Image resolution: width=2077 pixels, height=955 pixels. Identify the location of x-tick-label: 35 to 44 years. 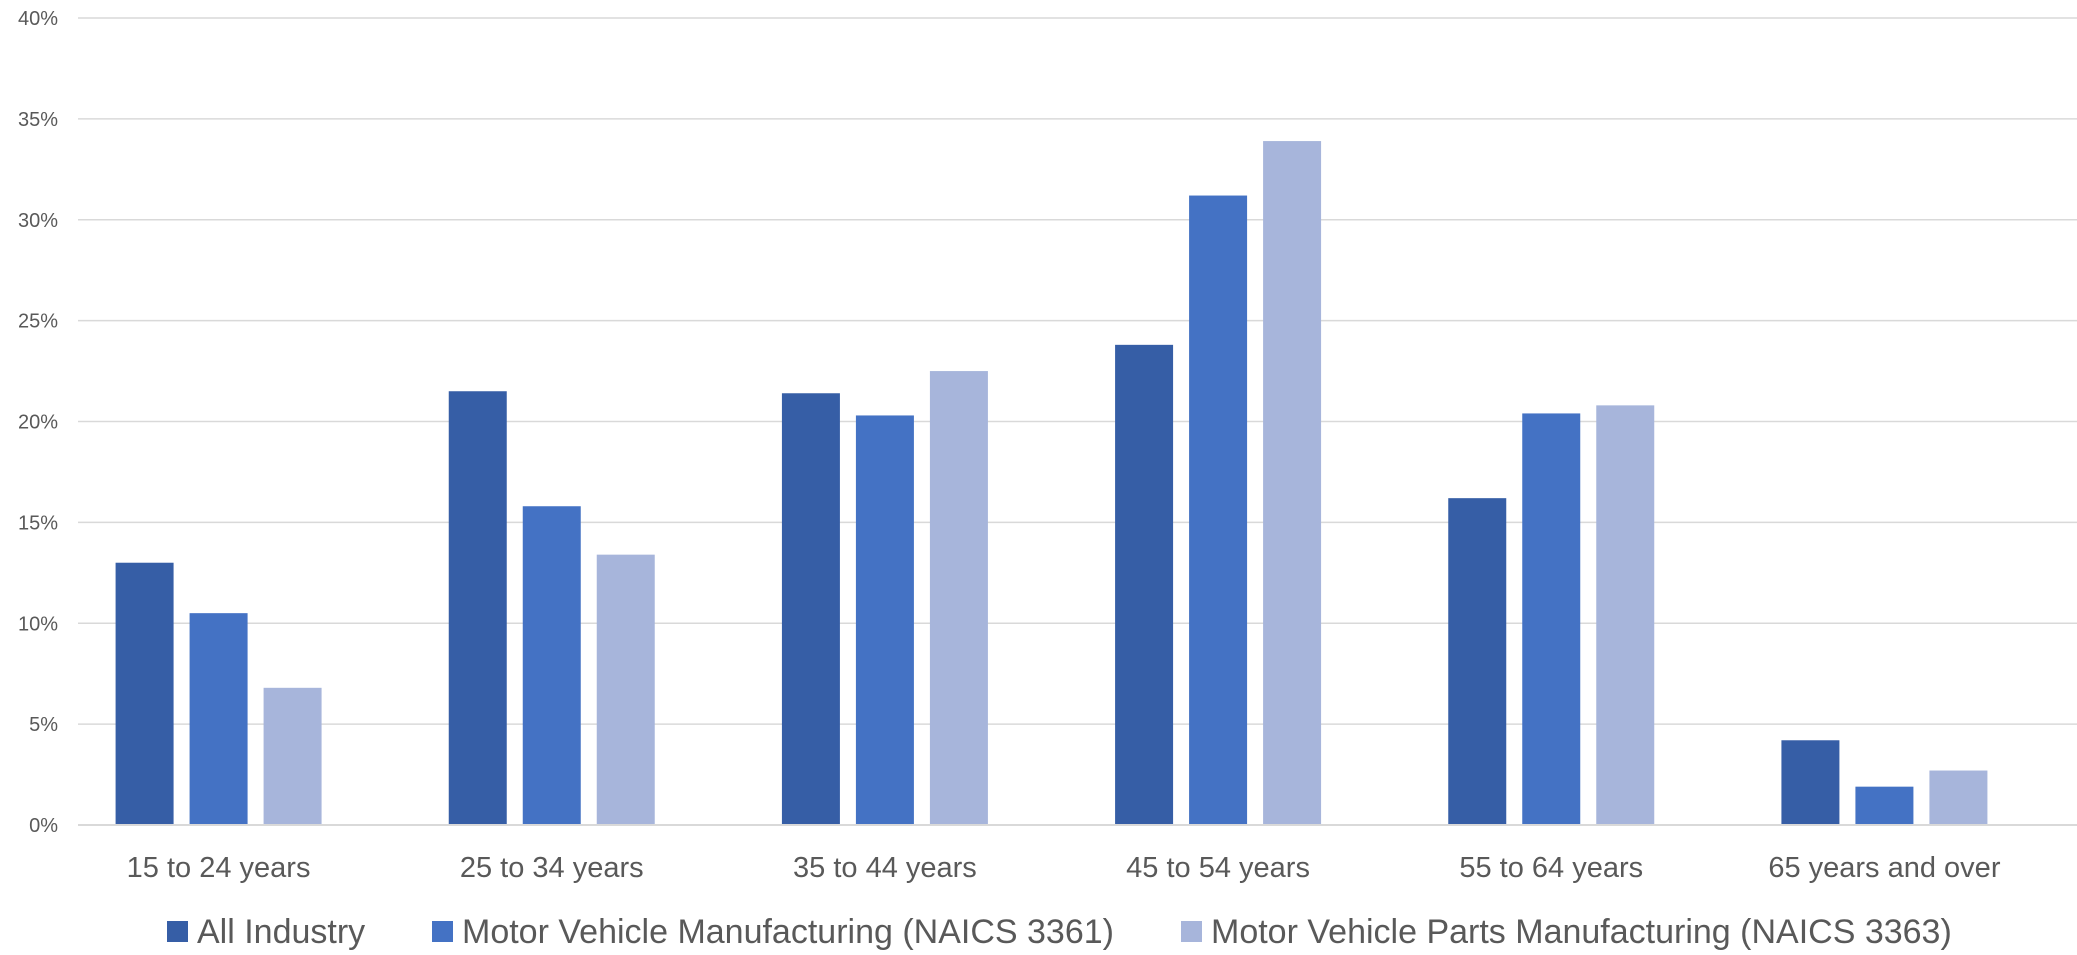
(885, 868).